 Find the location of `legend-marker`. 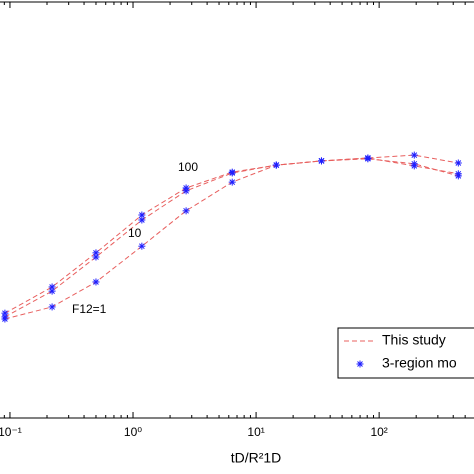

legend-marker is located at coordinates (360, 364).